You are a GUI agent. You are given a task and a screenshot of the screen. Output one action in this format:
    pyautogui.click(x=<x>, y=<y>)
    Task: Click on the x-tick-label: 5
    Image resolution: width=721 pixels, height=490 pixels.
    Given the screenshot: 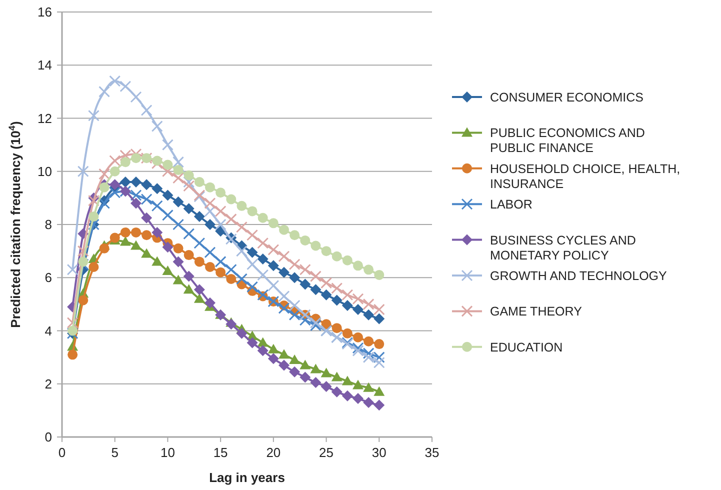 What is the action you would take?
    pyautogui.click(x=114, y=452)
    